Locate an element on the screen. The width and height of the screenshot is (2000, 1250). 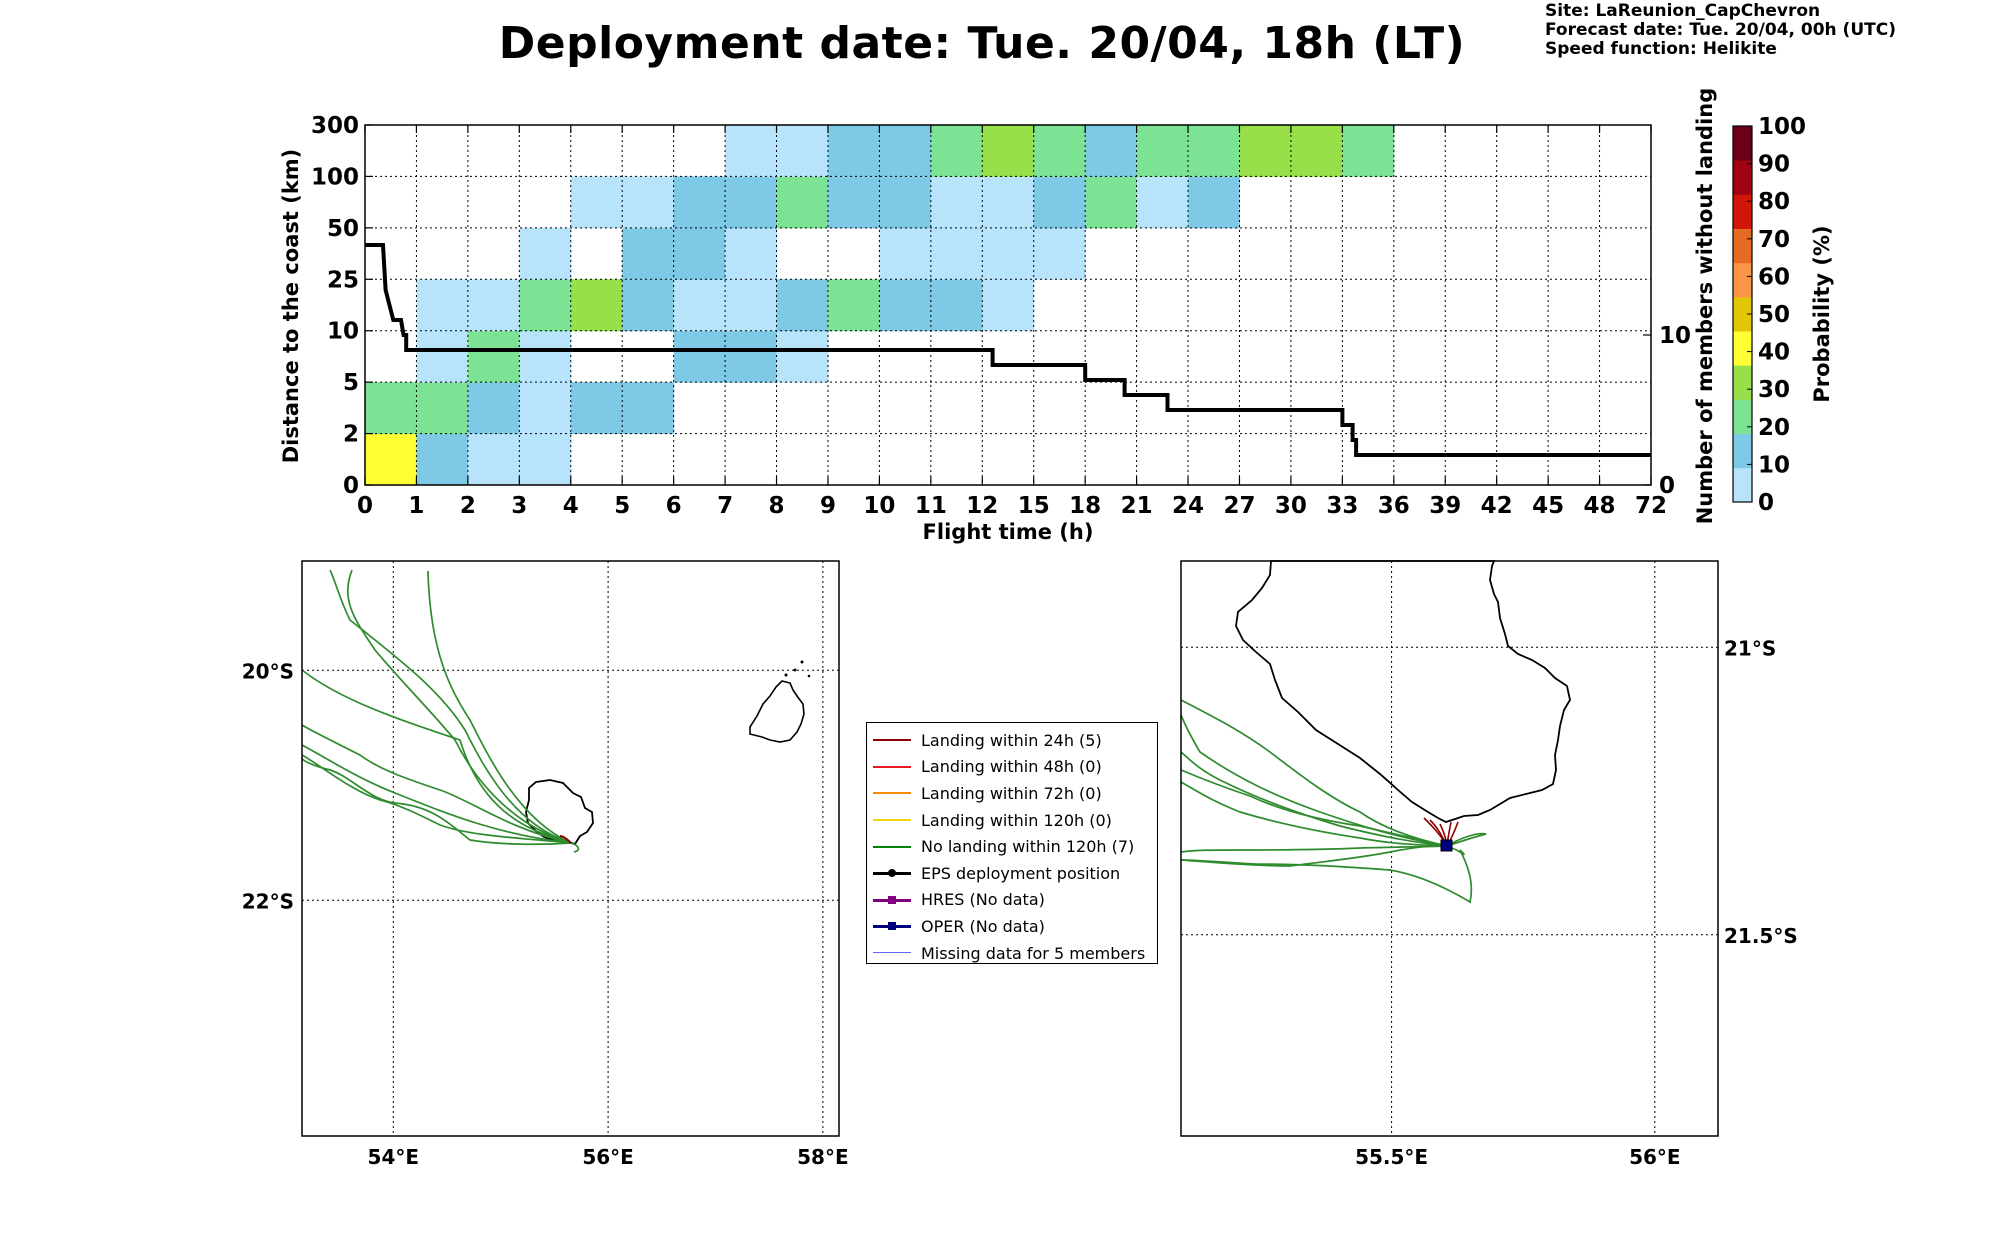
y-axis-label: Distance to the coast (km) is located at coordinates (291, 306).